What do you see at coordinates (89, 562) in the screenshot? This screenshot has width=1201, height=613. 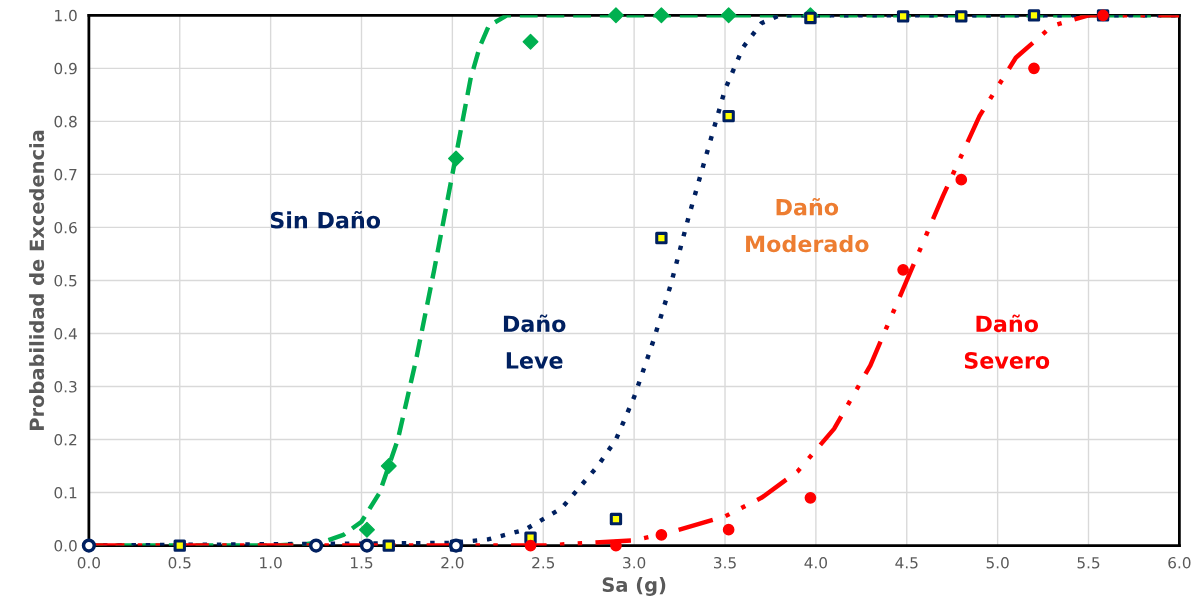 I see `x-tick-label: 0.0` at bounding box center [89, 562].